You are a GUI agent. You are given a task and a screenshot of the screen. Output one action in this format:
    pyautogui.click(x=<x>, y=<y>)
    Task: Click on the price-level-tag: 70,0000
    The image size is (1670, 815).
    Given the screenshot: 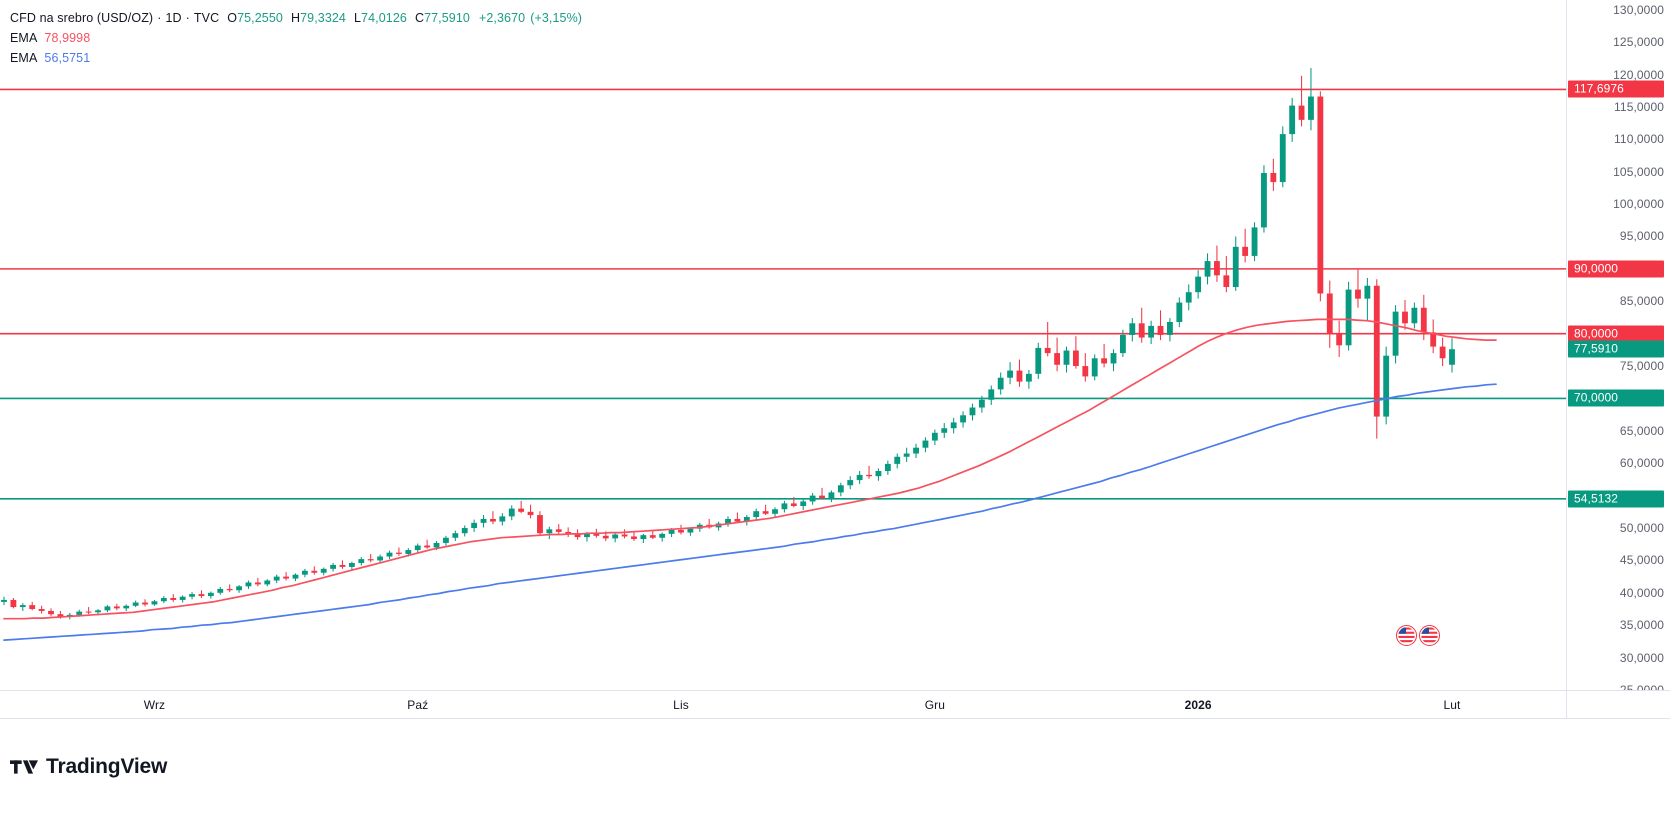 What is the action you would take?
    pyautogui.click(x=1616, y=398)
    